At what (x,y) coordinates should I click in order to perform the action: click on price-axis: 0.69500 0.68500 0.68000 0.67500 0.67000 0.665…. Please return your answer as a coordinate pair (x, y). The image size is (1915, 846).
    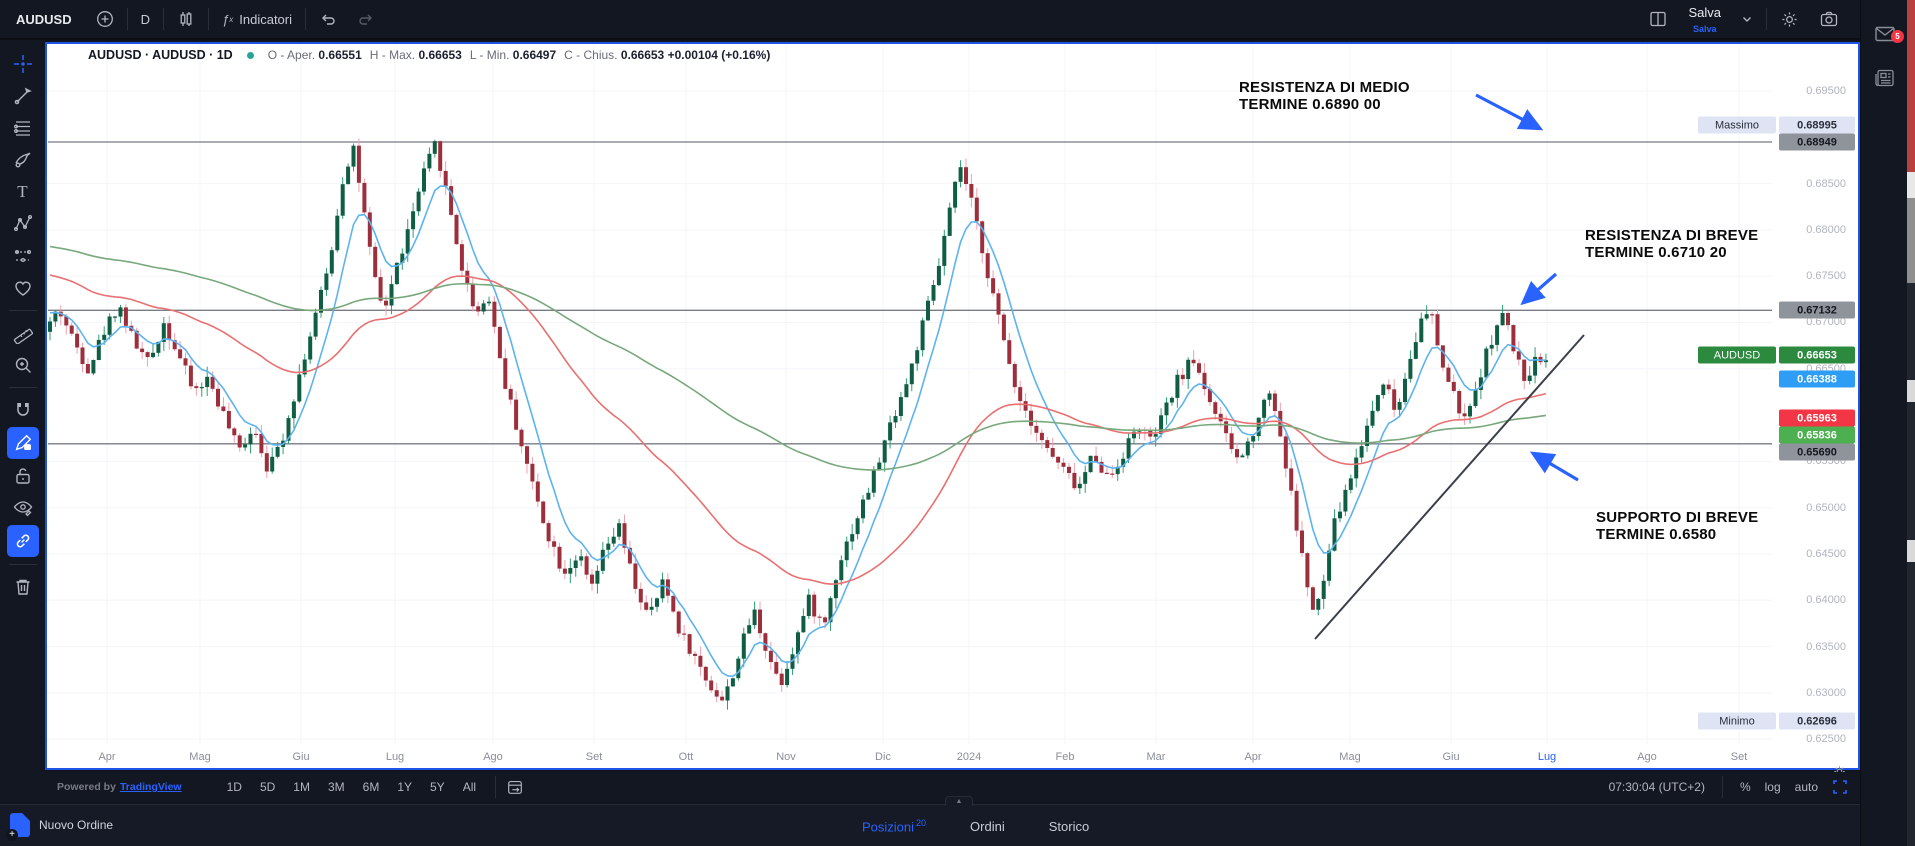
    Looking at the image, I should click on (1778, 408).